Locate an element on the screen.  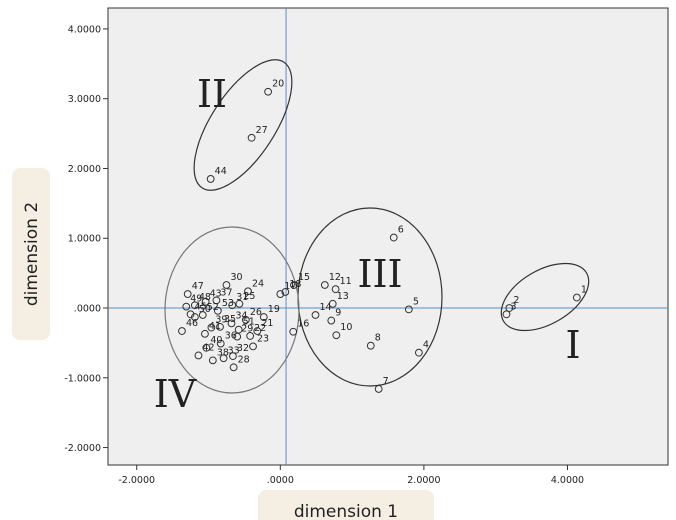
y-tick-label: 3.0000 is located at coordinates (84, 99).